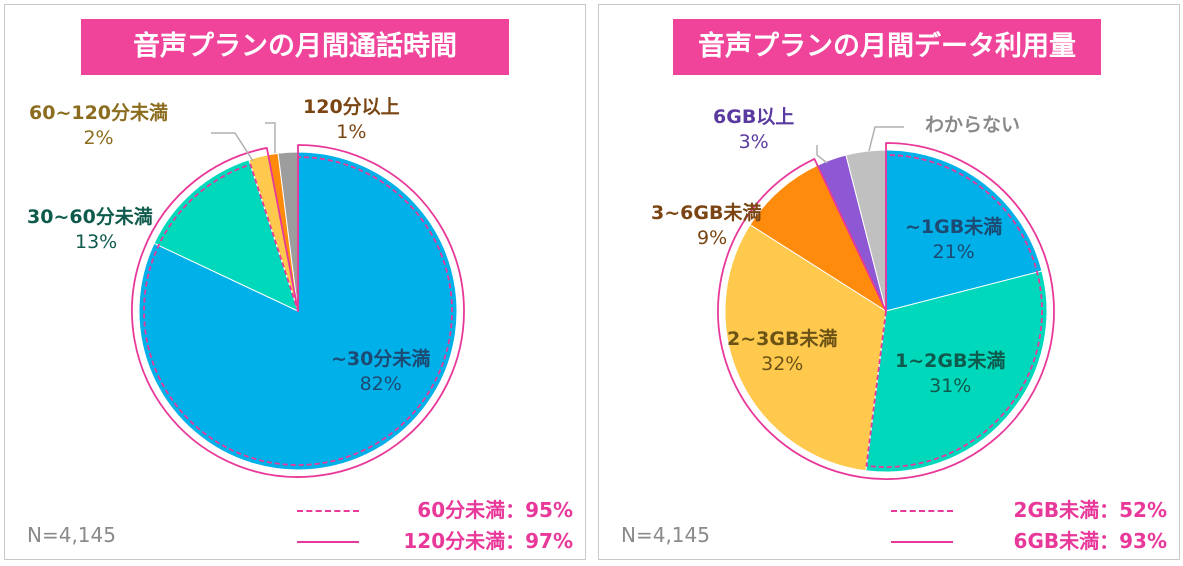  Describe the element at coordinates (98, 126) in the screenshot. I see `slice-label-60-120: 60~120分未満 2%` at that location.